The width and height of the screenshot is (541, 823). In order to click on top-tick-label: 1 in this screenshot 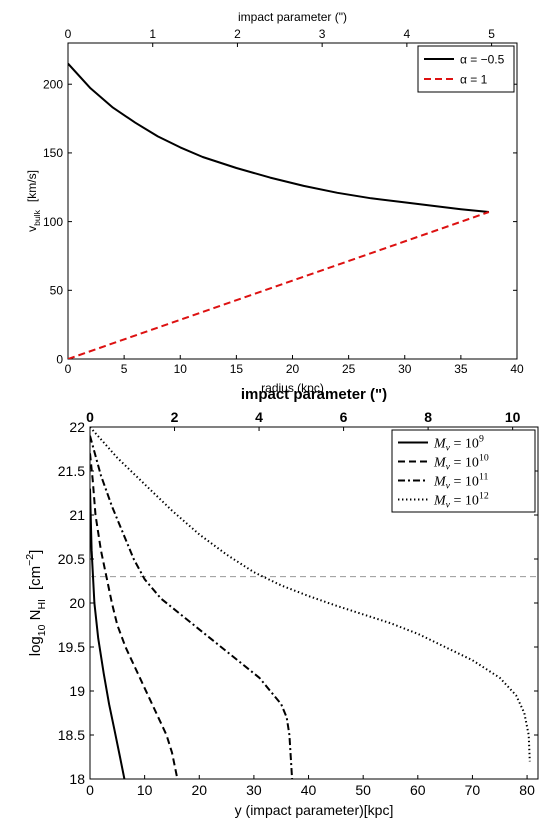, I will do `click(152, 34)`.